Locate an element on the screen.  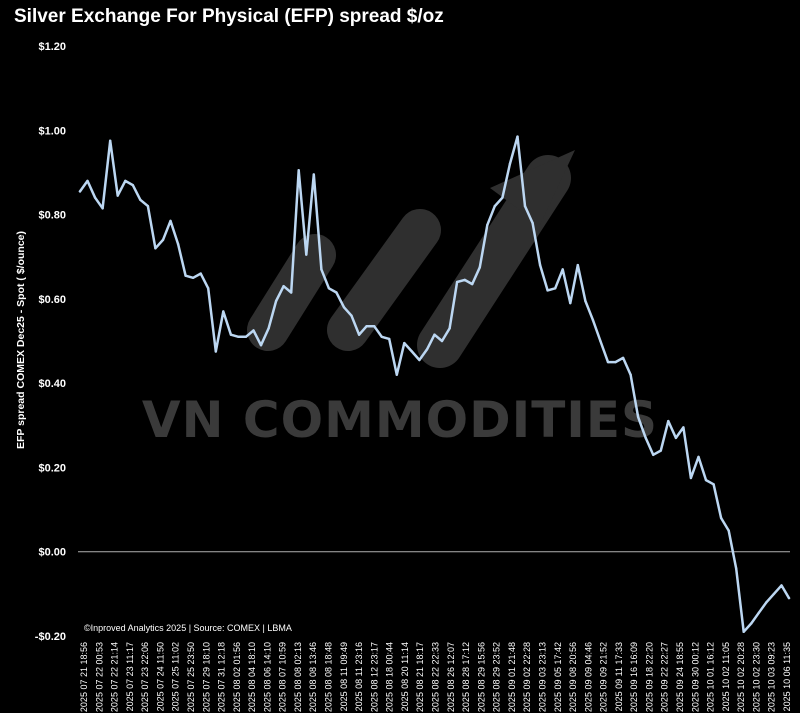
x-tick-label: 2025 07 21 18:56 is located at coordinates (84, 677).